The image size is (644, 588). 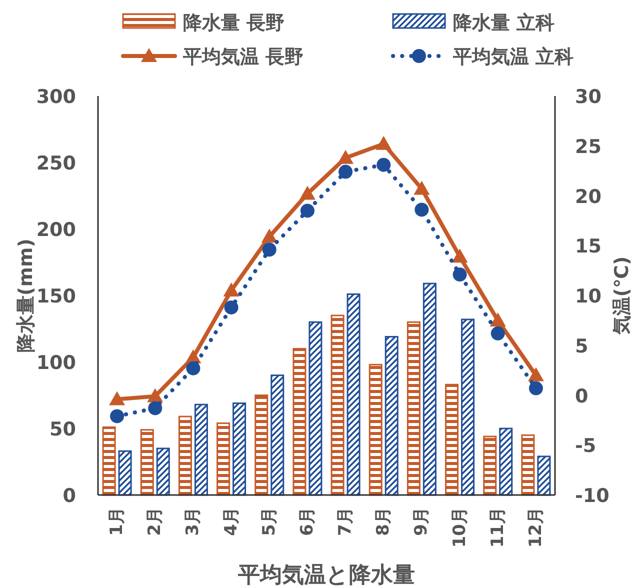 I want to click on y2-tick-label: -5, so click(x=585, y=446).